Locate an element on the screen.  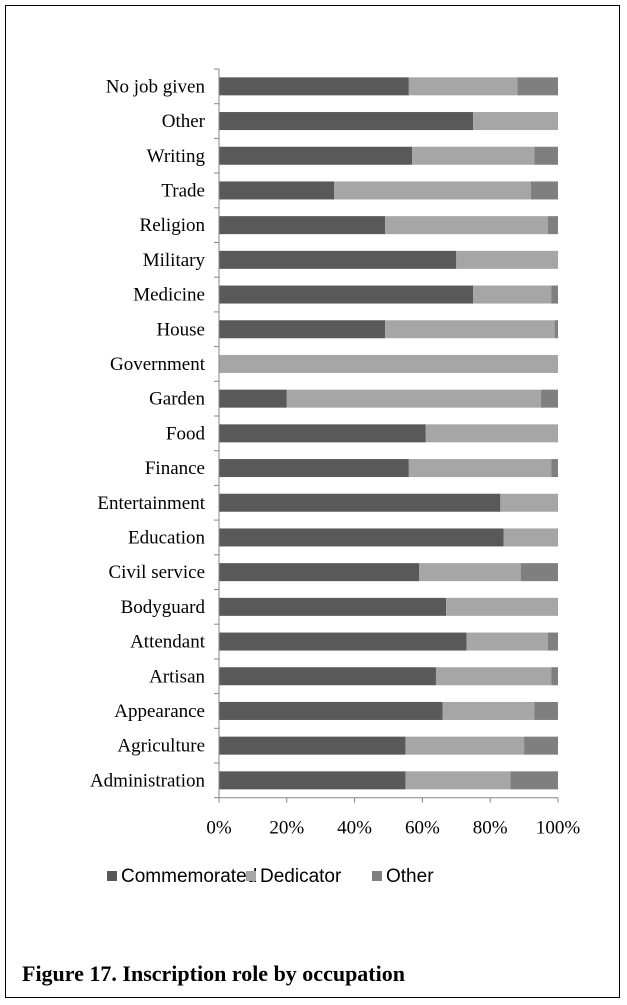
category-label: Agriculture is located at coordinates (161, 746).